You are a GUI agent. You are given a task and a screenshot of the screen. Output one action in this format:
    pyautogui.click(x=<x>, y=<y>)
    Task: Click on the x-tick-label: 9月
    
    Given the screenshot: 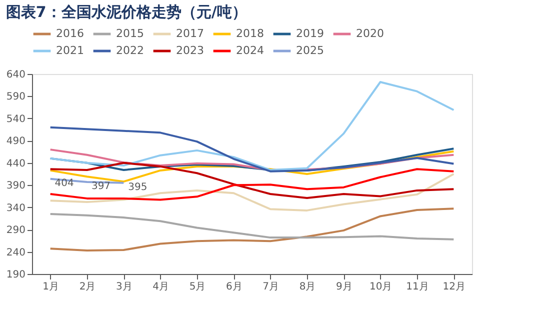 What is the action you would take?
    pyautogui.click(x=344, y=287)
    